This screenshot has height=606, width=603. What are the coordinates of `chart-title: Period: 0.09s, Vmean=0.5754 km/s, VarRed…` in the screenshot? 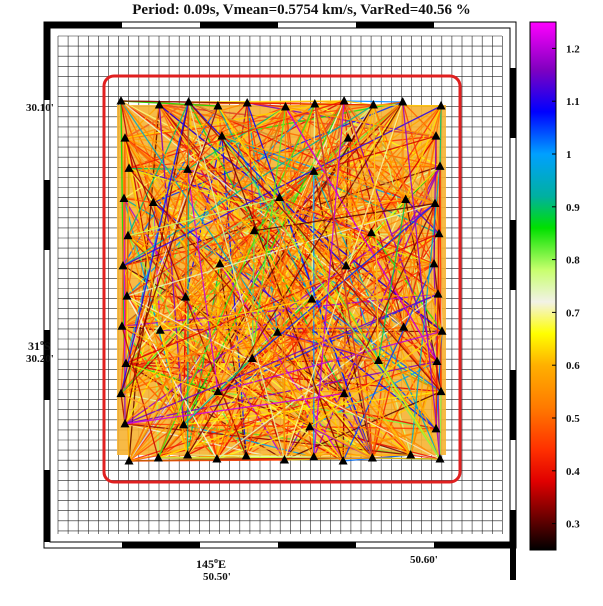 It's located at (301, 10).